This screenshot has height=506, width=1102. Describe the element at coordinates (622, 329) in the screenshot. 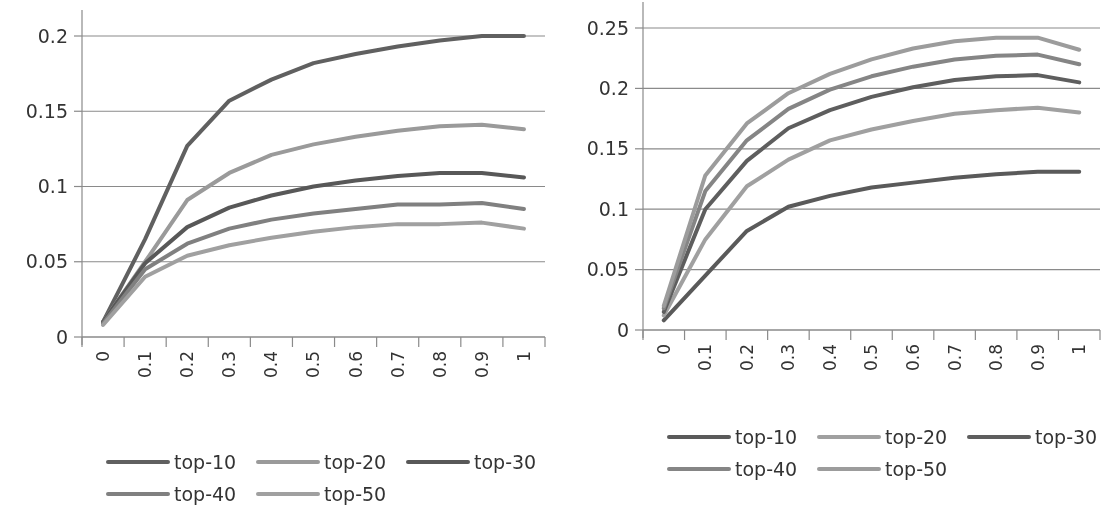

I see `y-tick-label: 0` at that location.